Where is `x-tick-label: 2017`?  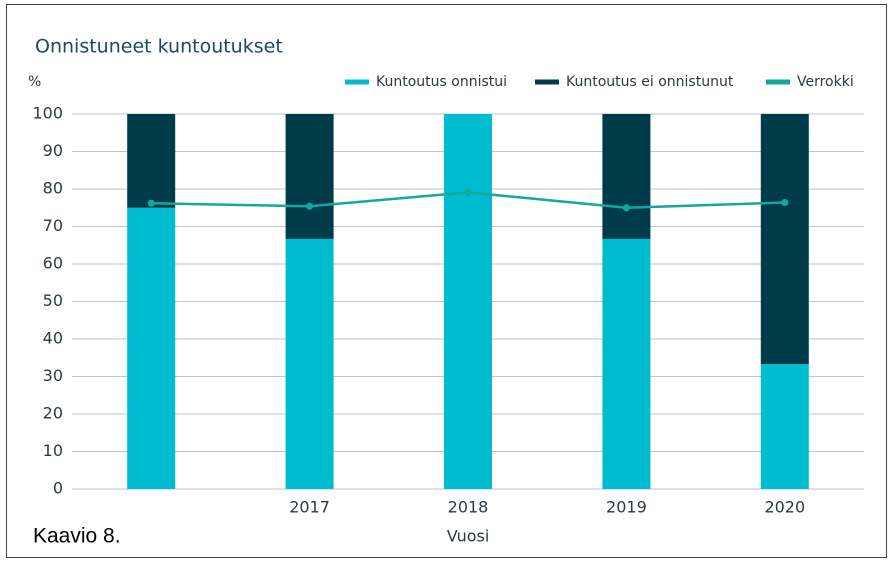
x-tick-label: 2017 is located at coordinates (309, 507).